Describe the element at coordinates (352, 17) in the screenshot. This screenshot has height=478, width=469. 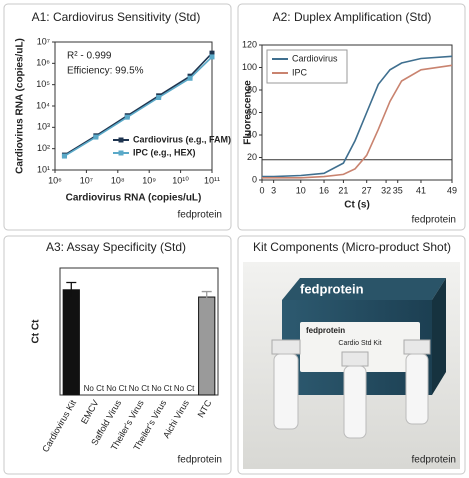
I see `panel-title: A2: Duplex Amplification (Std)` at that location.